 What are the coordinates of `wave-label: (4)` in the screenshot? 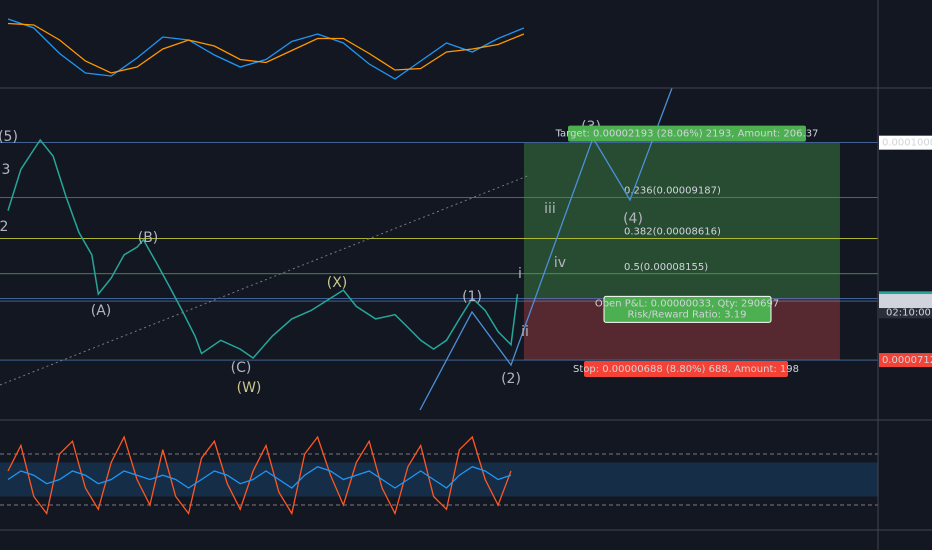 It's located at (633, 219).